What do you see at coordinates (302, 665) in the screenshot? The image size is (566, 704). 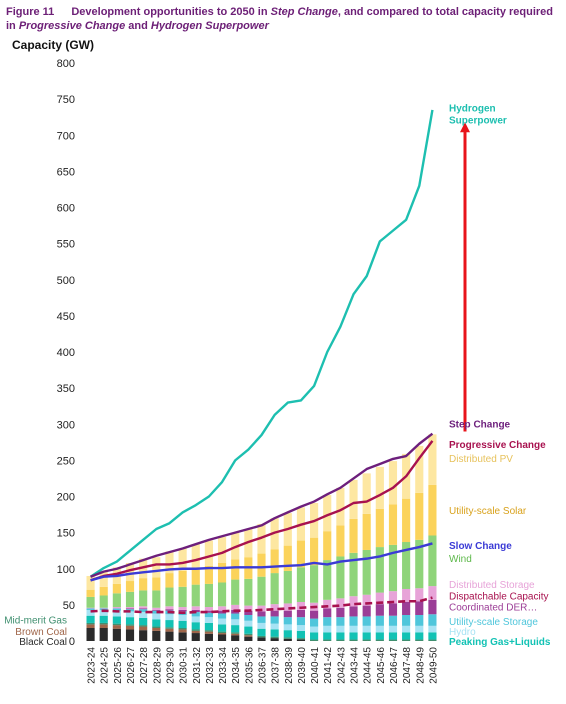 I see `x-tick-label: 2039-40` at bounding box center [302, 665].